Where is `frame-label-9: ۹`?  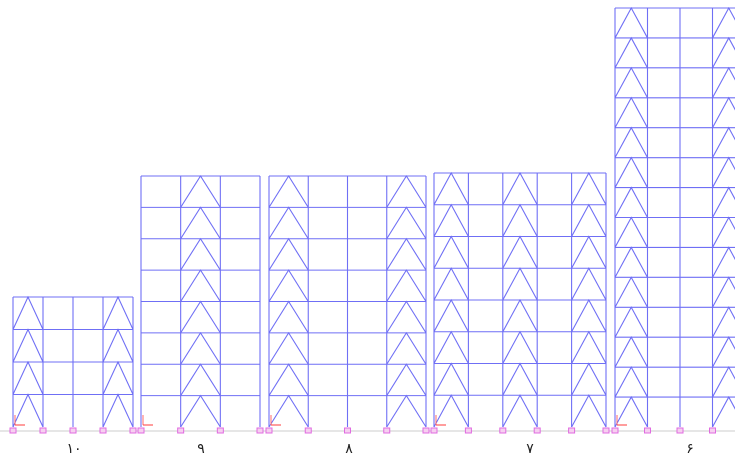
frame-label-9: ۹ is located at coordinates (201, 449).